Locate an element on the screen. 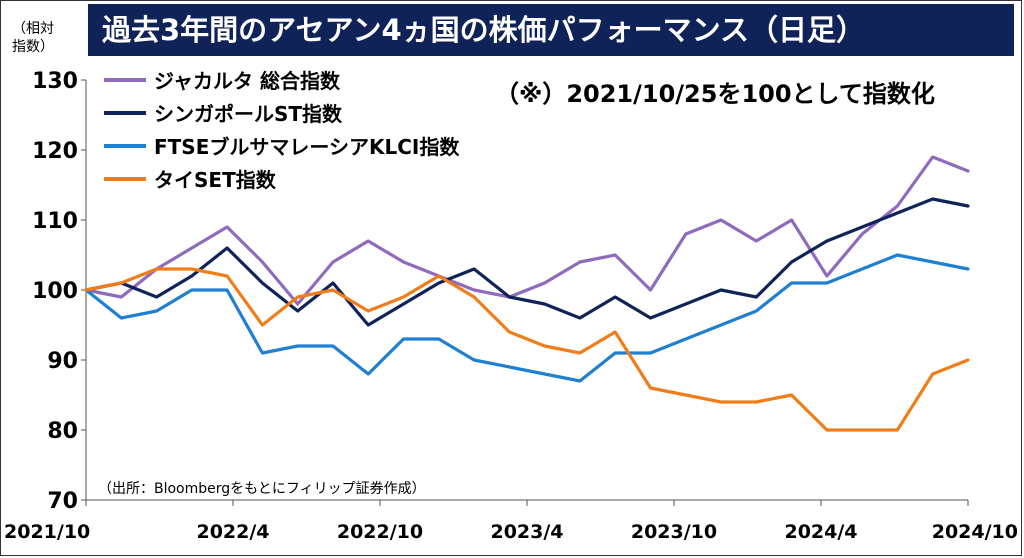 The width and height of the screenshot is (1024, 558). legend-label-1: ジャカルタ 総合指数 is located at coordinates (247, 81).